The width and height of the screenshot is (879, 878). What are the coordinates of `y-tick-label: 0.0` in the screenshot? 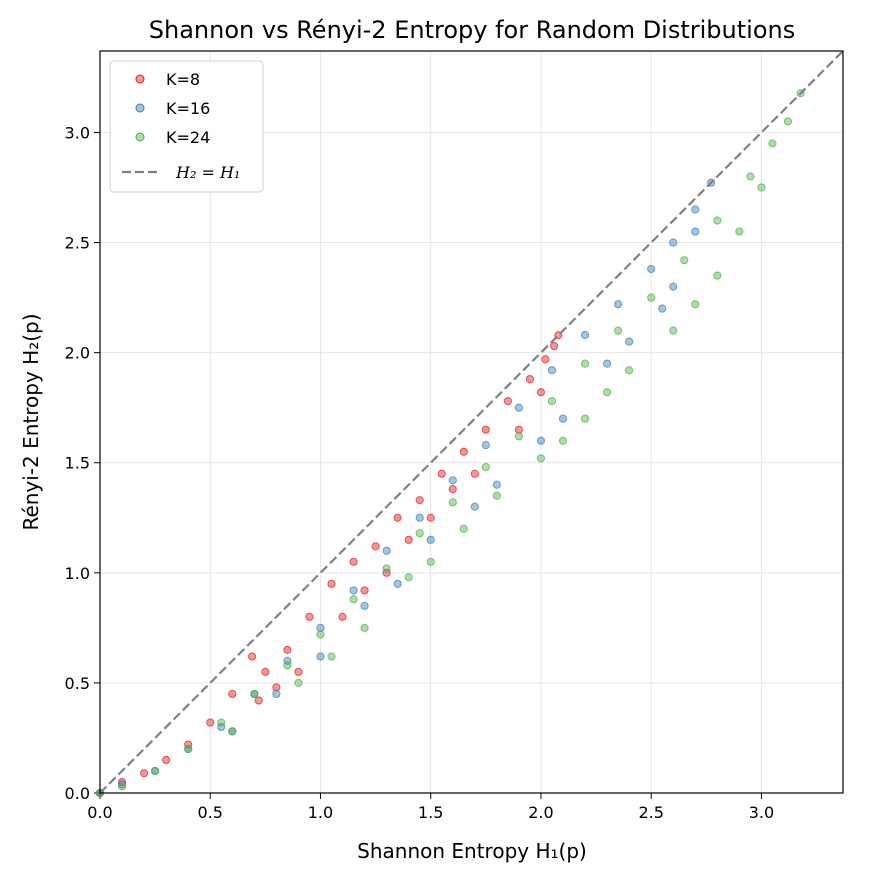 It's located at (77, 793).